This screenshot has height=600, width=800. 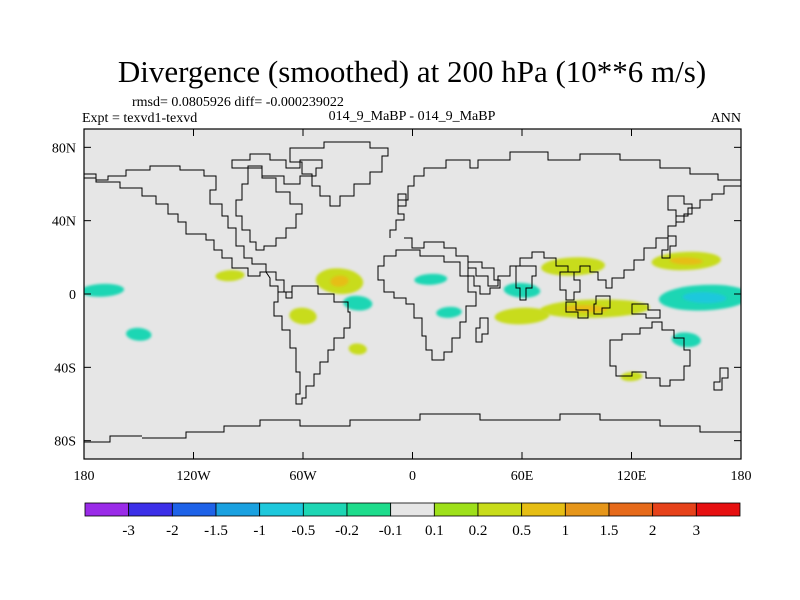 What do you see at coordinates (279, 285) in the screenshot?
I see `coastline-central-america` at bounding box center [279, 285].